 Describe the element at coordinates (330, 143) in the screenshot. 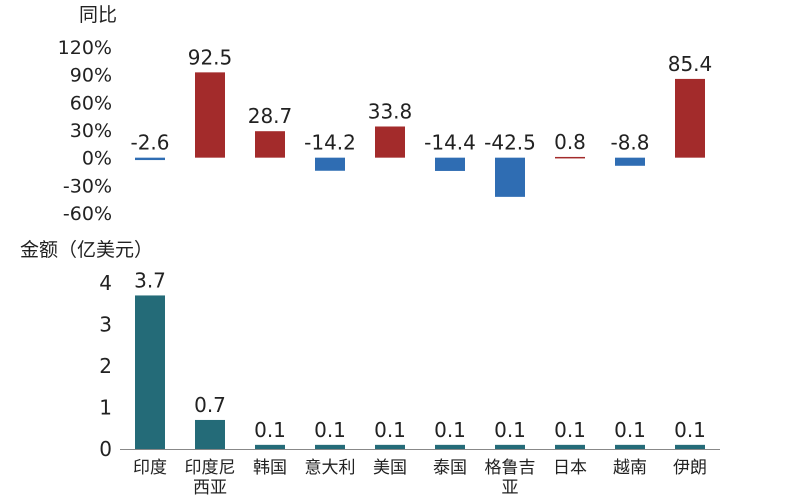

I see `top-data-label: -14.2` at that location.